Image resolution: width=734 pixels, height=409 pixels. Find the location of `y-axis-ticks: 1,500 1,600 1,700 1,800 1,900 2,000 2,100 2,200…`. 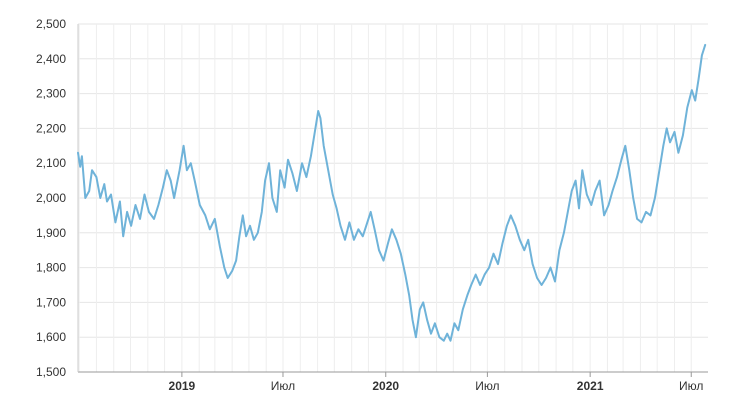

y-axis-ticks: 1,500 1,600 1,700 1,800 1,900 2,000 2,100 2,200… is located at coordinates (51, 198).